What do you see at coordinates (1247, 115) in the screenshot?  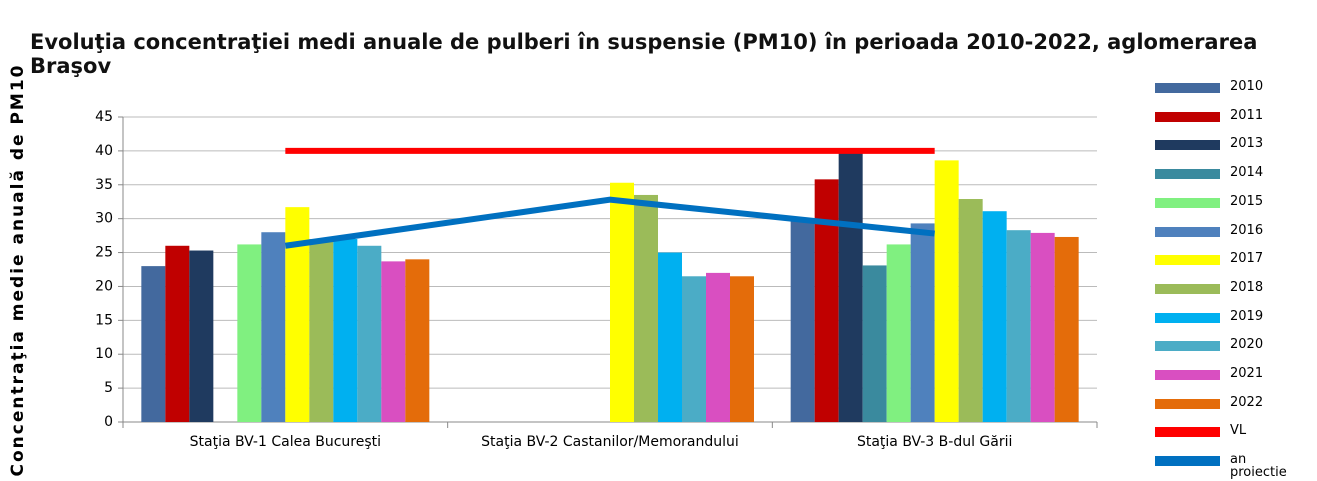 I see `legend-label: 2011` at bounding box center [1247, 115].